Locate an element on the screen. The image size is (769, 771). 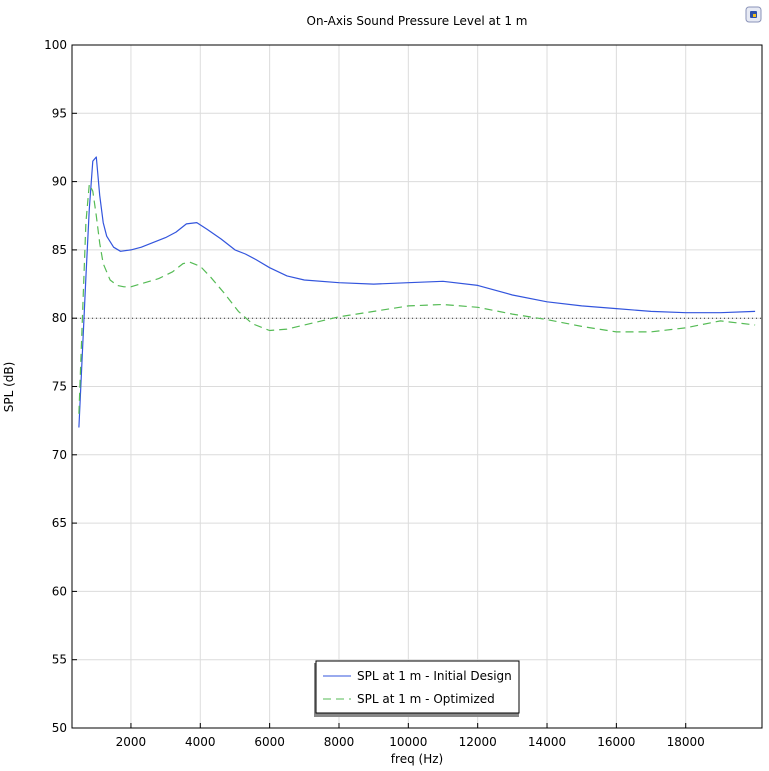
x-tick-label: 16000 is located at coordinates (616, 742).